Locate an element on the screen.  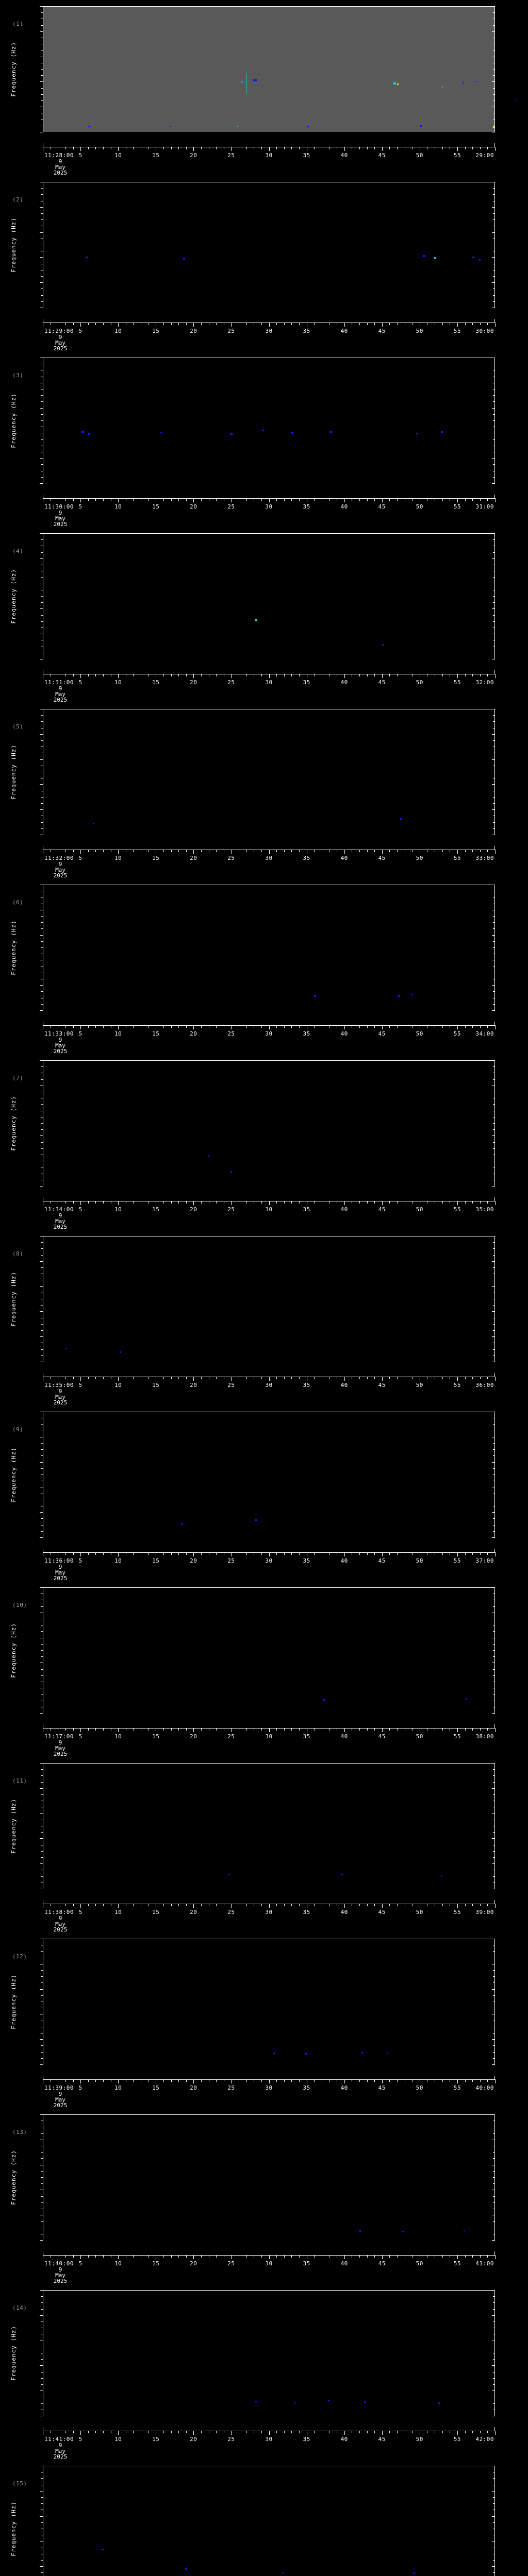
date-month: May is located at coordinates (60, 1924).